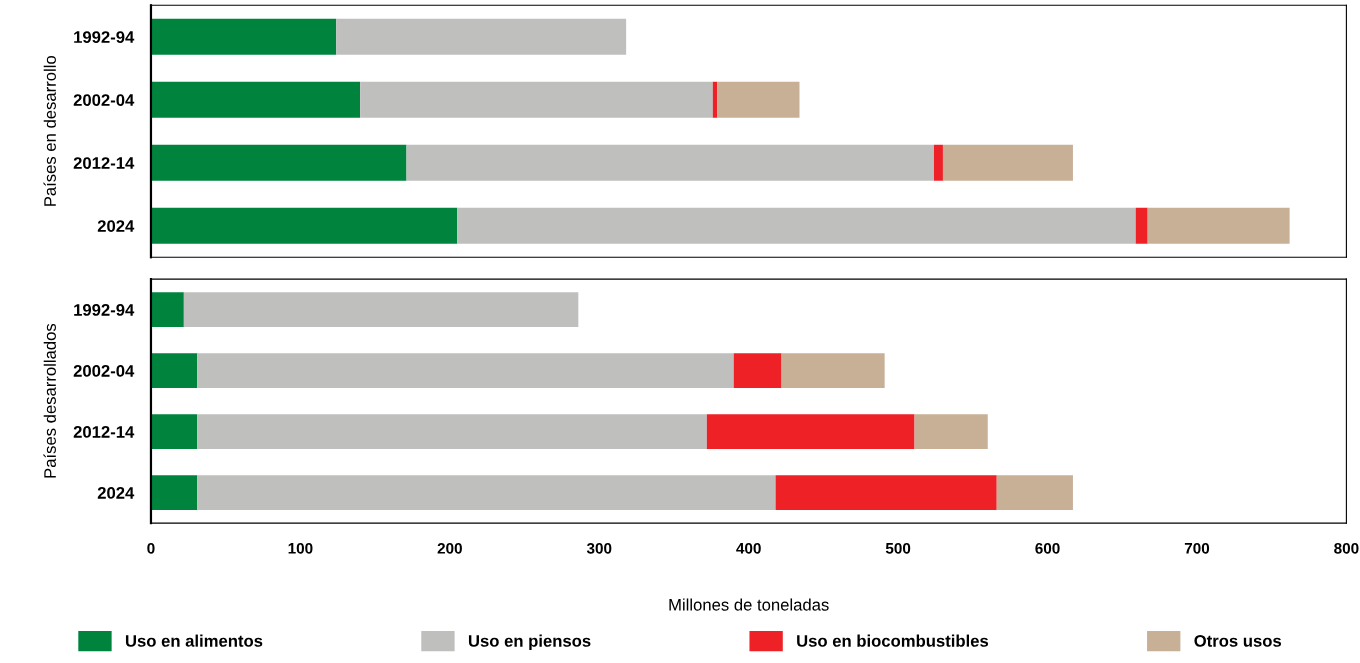 The width and height of the screenshot is (1360, 663). What do you see at coordinates (1197, 548) in the screenshot?
I see `x-tick-label: 700` at bounding box center [1197, 548].